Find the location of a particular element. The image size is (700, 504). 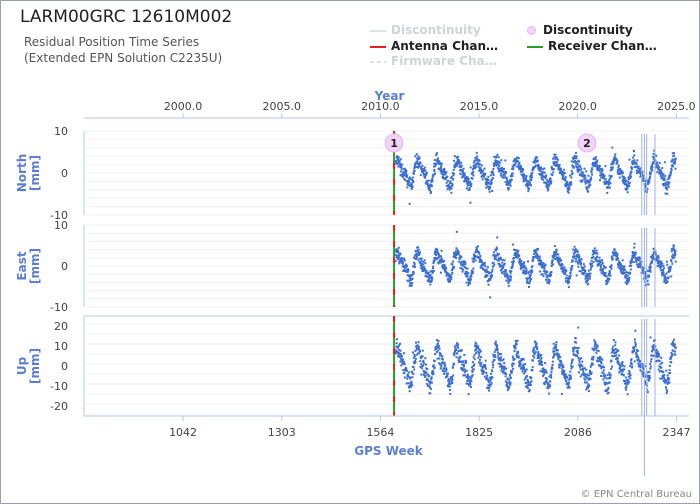

east-data-points is located at coordinates (535, 264).